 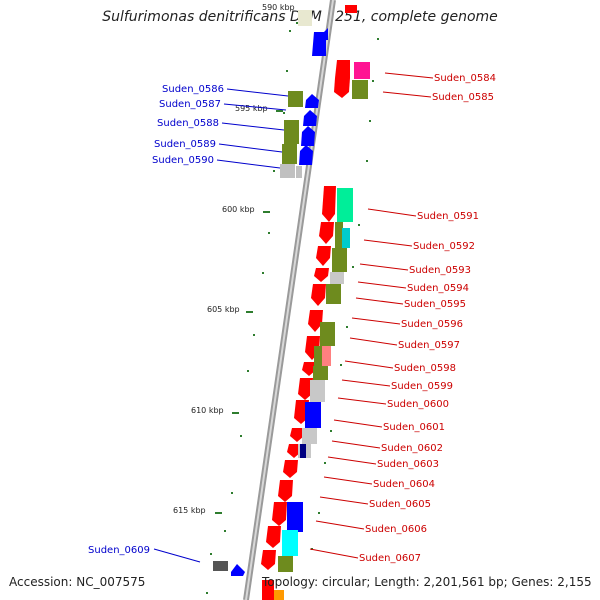 I want to click on gene-label-suden-0591: Suden_0591, so click(x=448, y=216).